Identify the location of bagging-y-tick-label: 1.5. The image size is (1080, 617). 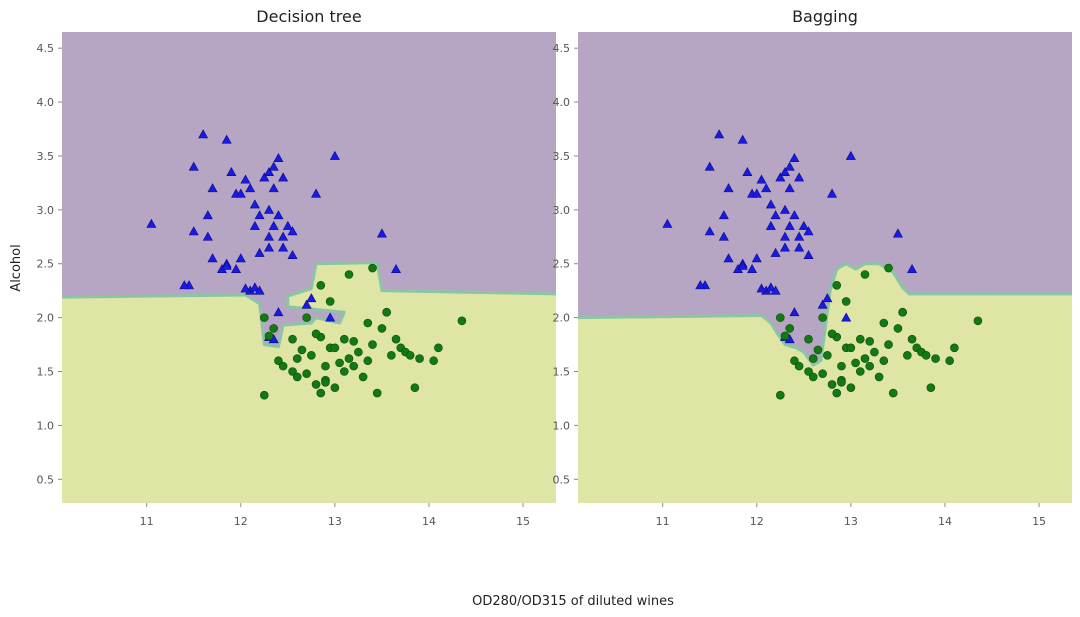
(562, 372).